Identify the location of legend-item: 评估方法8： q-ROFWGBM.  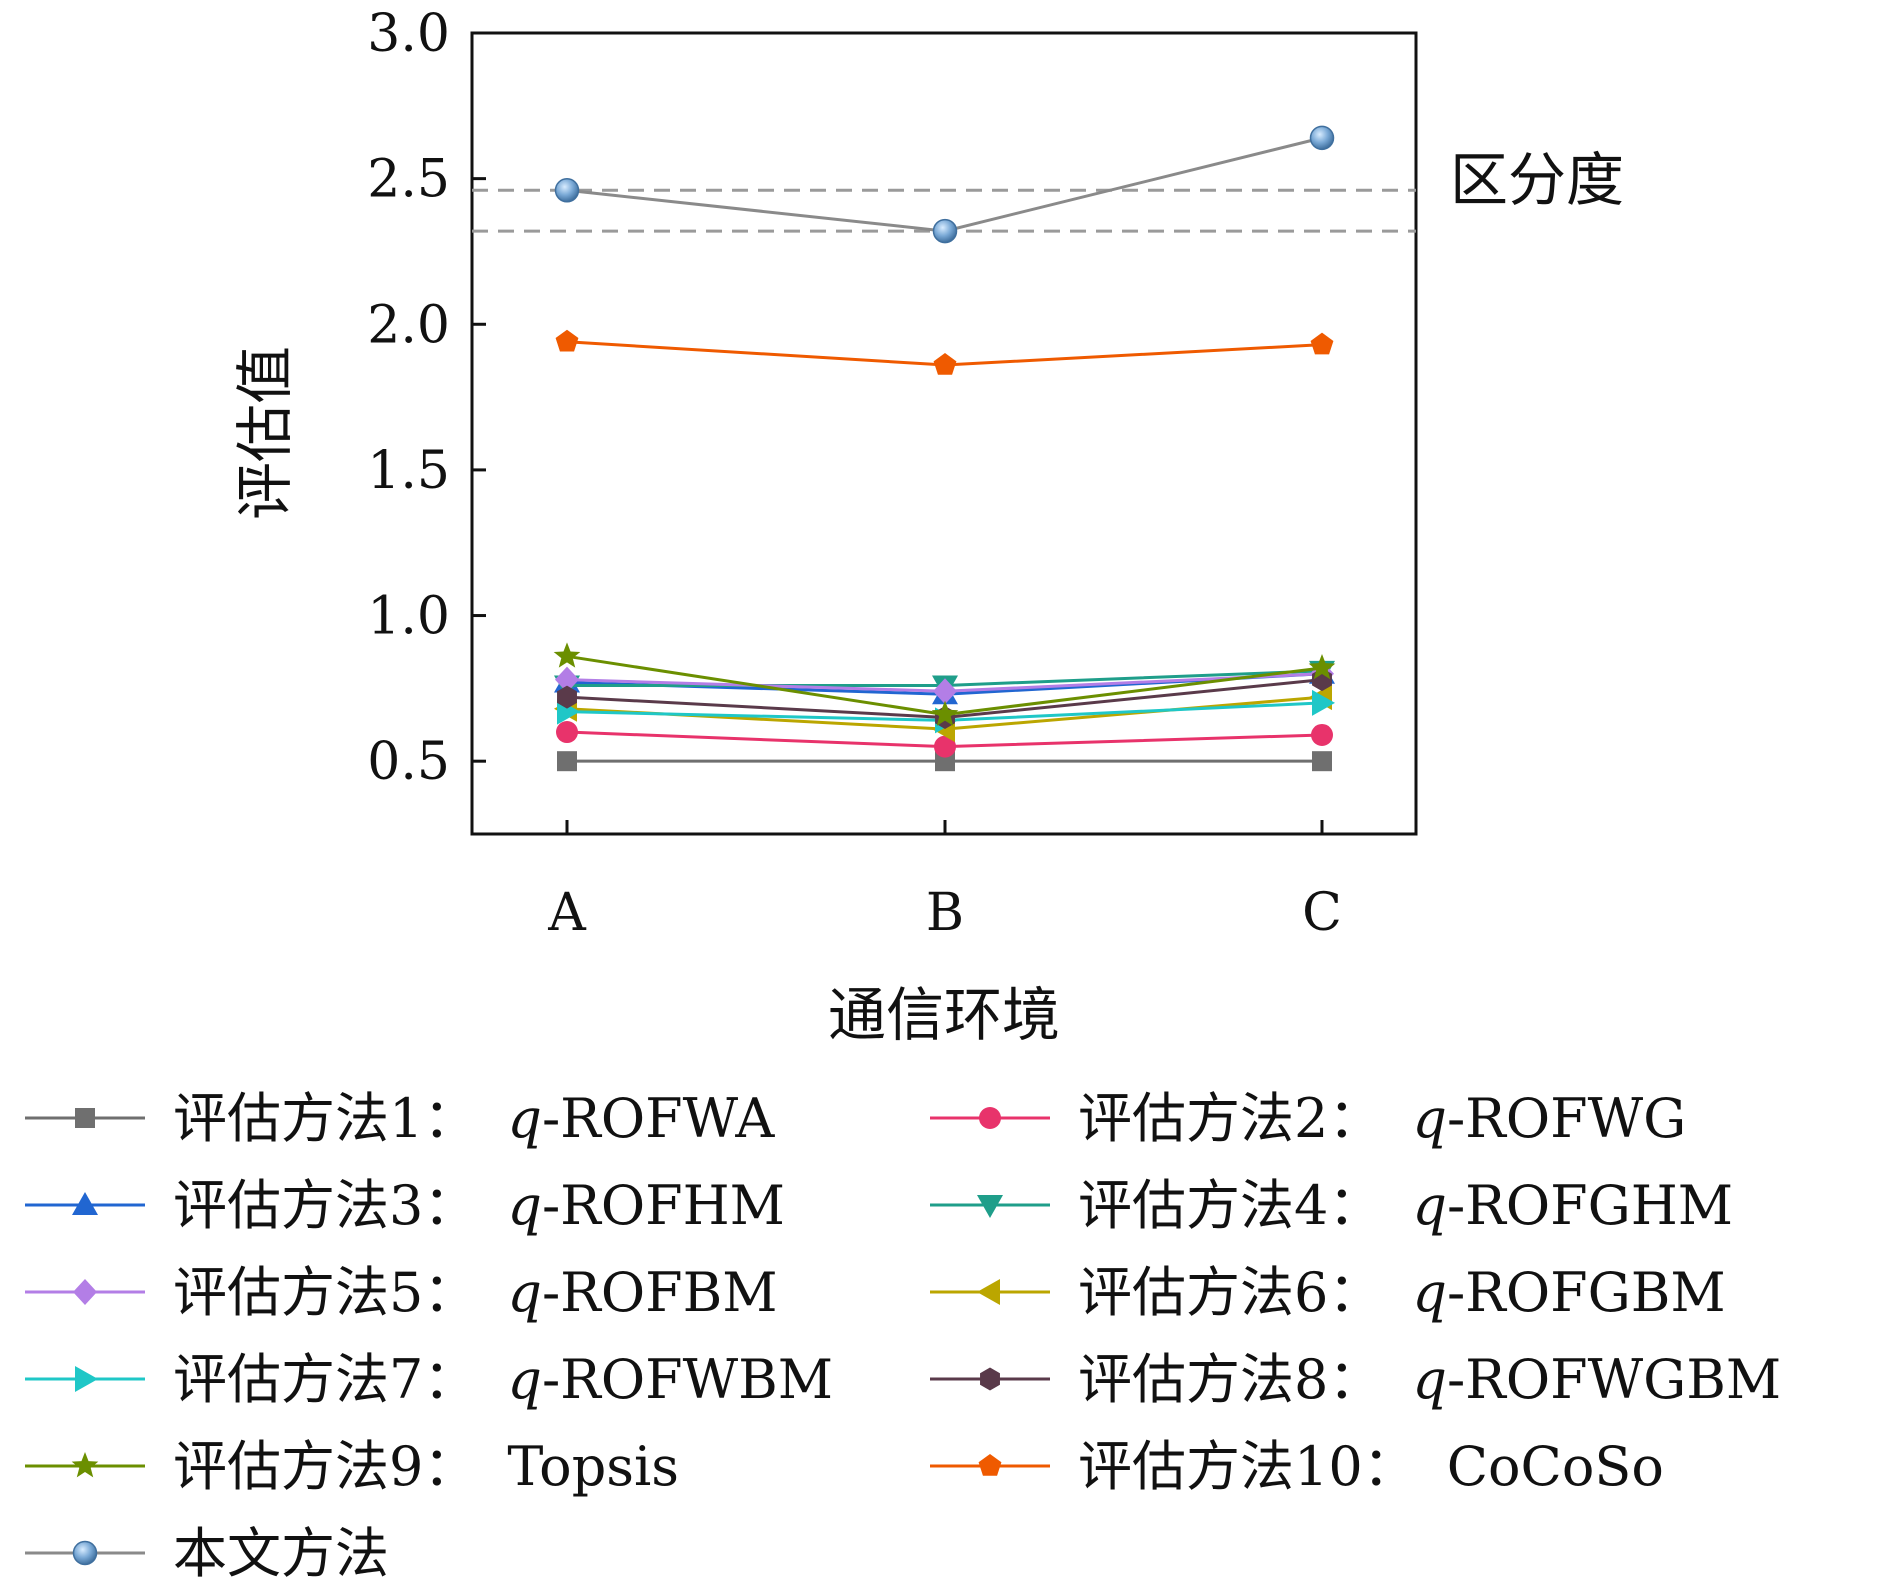
(1355, 1379).